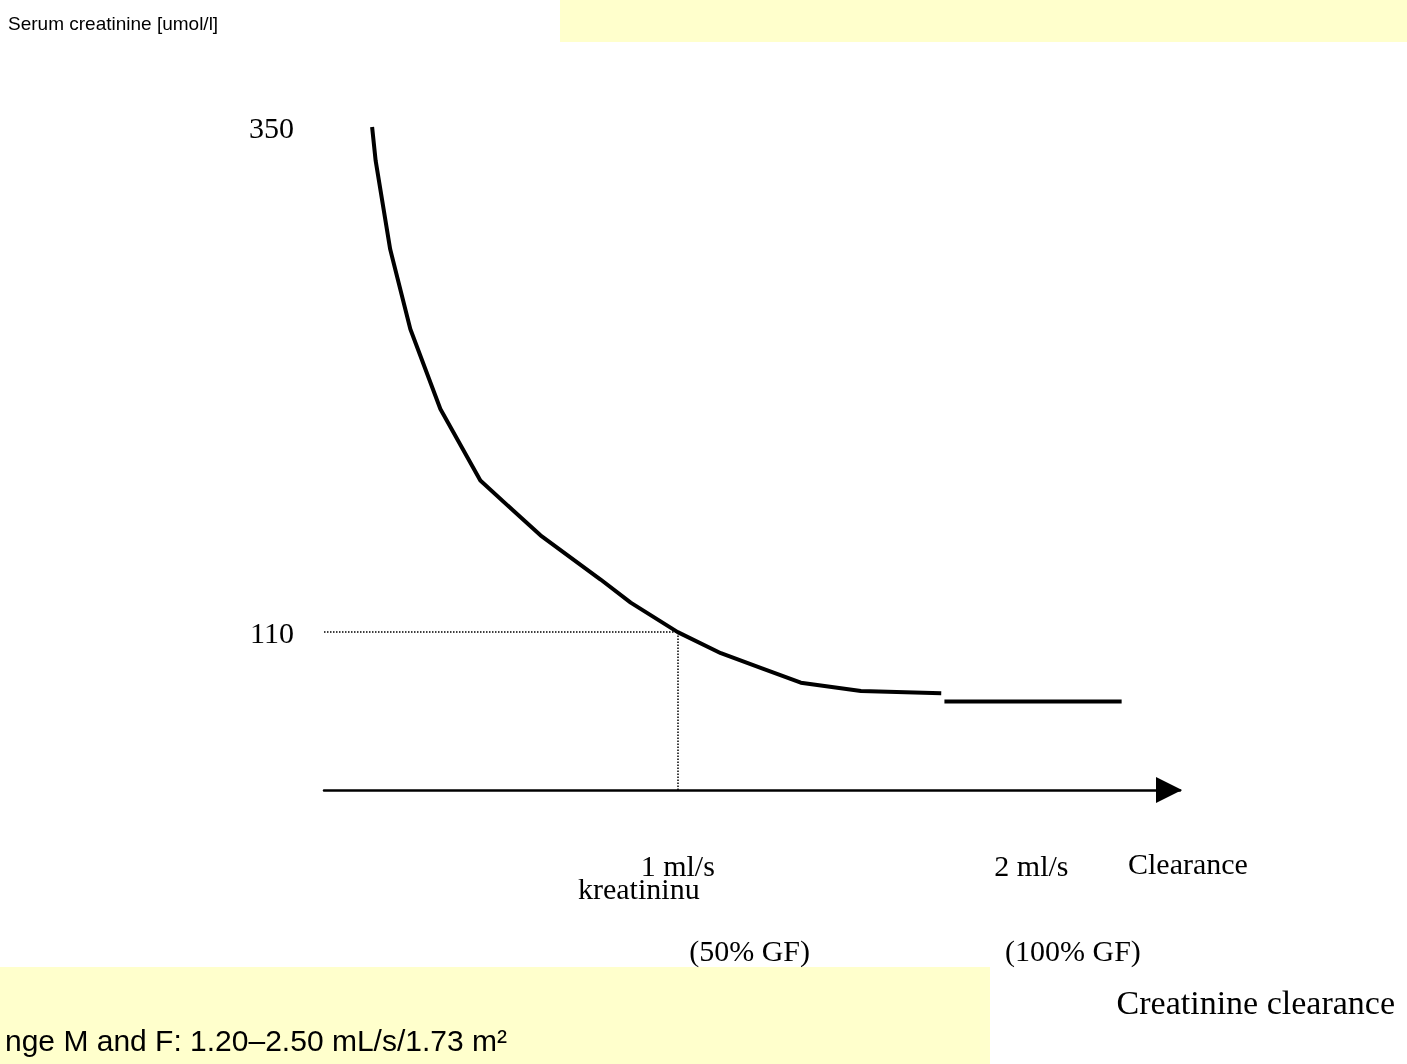 This screenshot has height=1064, width=1407. What do you see at coordinates (1256, 1002) in the screenshot?
I see `text: Creatinine clearance` at bounding box center [1256, 1002].